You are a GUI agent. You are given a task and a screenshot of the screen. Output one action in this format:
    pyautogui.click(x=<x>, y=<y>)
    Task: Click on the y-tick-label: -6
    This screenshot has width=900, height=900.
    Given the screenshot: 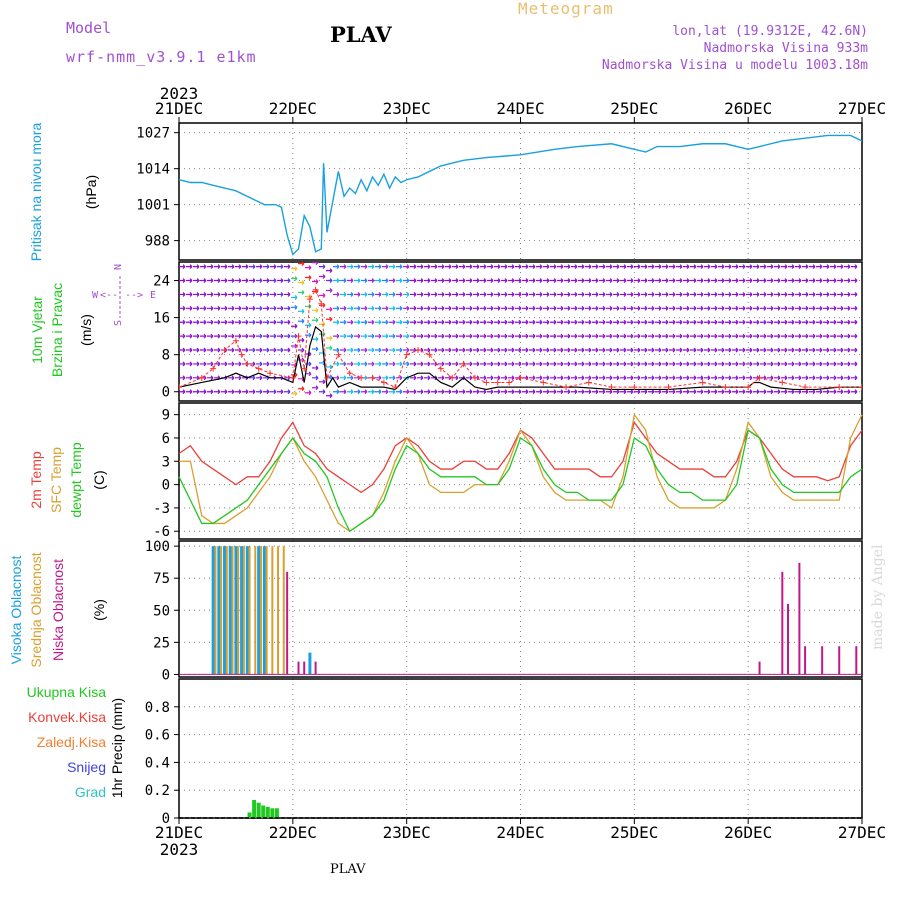 What is the action you would take?
    pyautogui.click(x=161, y=532)
    